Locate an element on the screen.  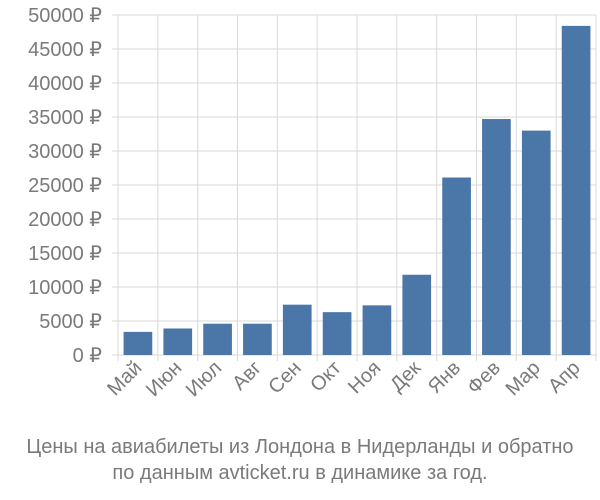
x-tick-label: Май is located at coordinates (124, 378).